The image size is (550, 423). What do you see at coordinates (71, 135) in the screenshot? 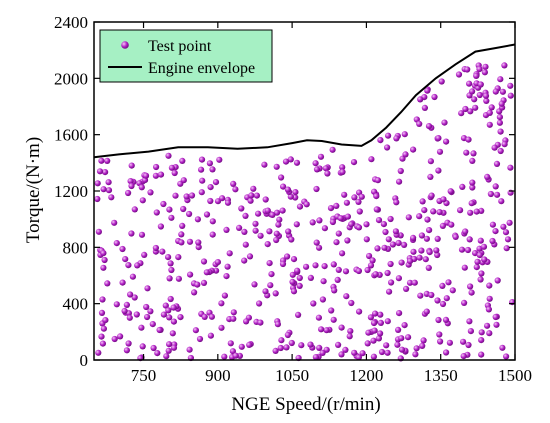
I see `y-tick-label: 1600` at bounding box center [71, 135].